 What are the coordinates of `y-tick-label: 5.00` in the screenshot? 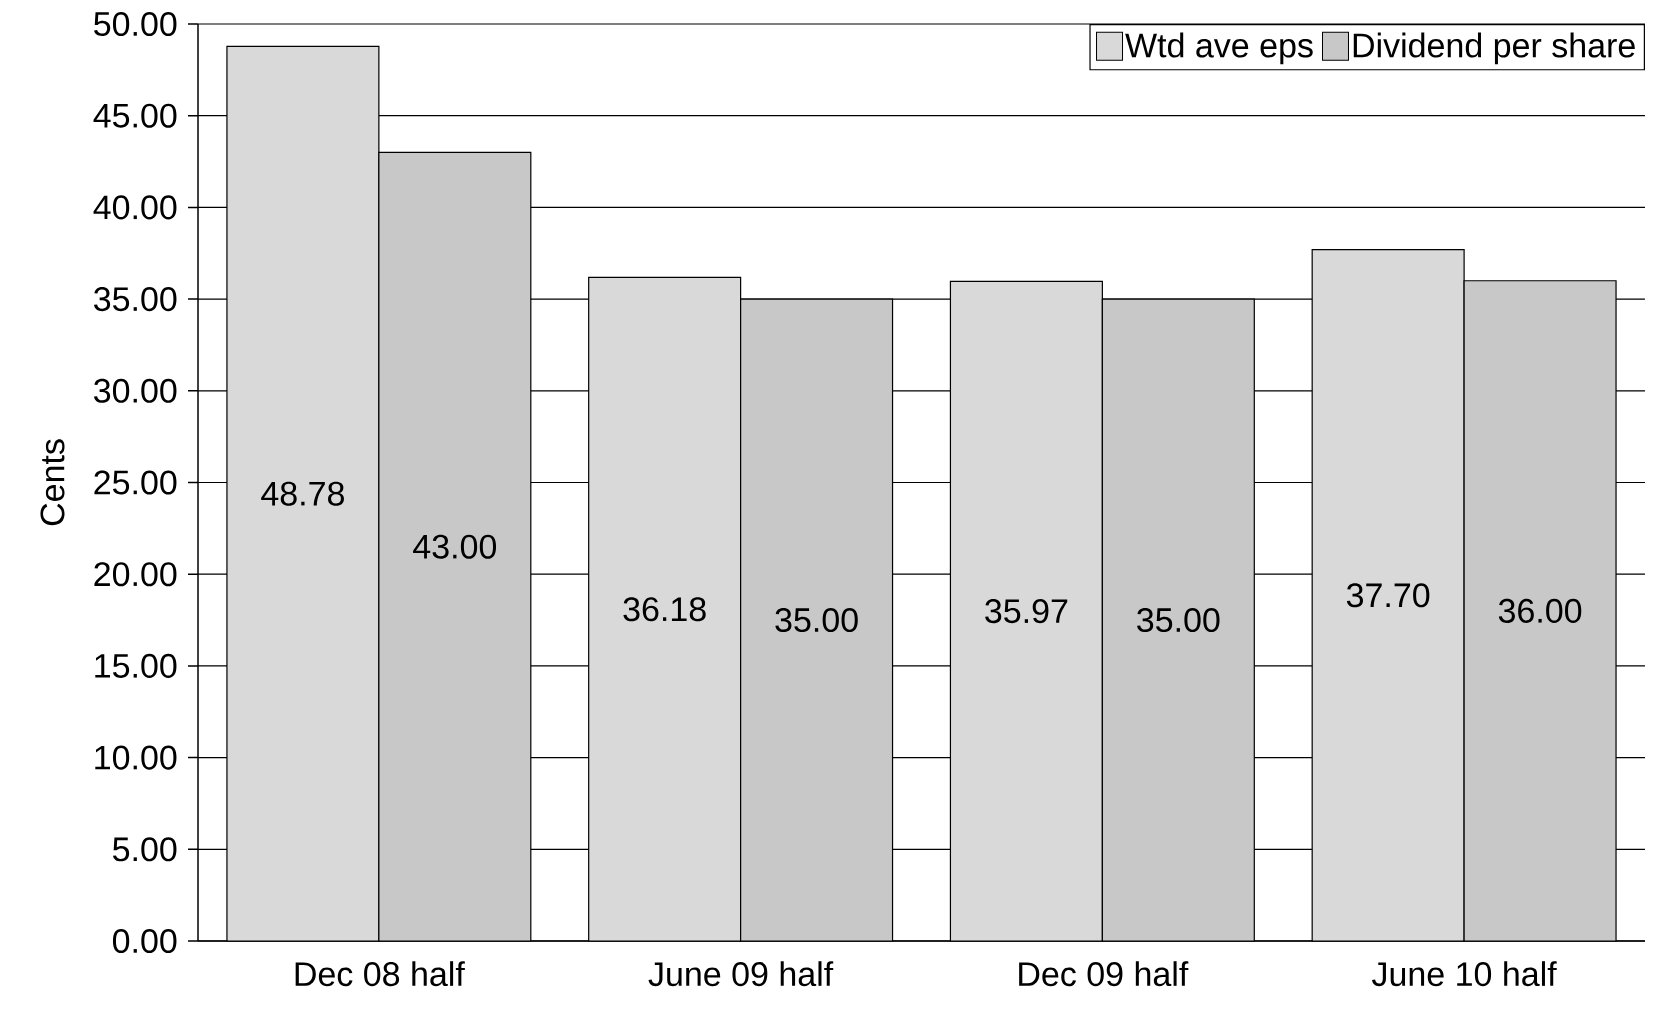 It's located at (145, 849).